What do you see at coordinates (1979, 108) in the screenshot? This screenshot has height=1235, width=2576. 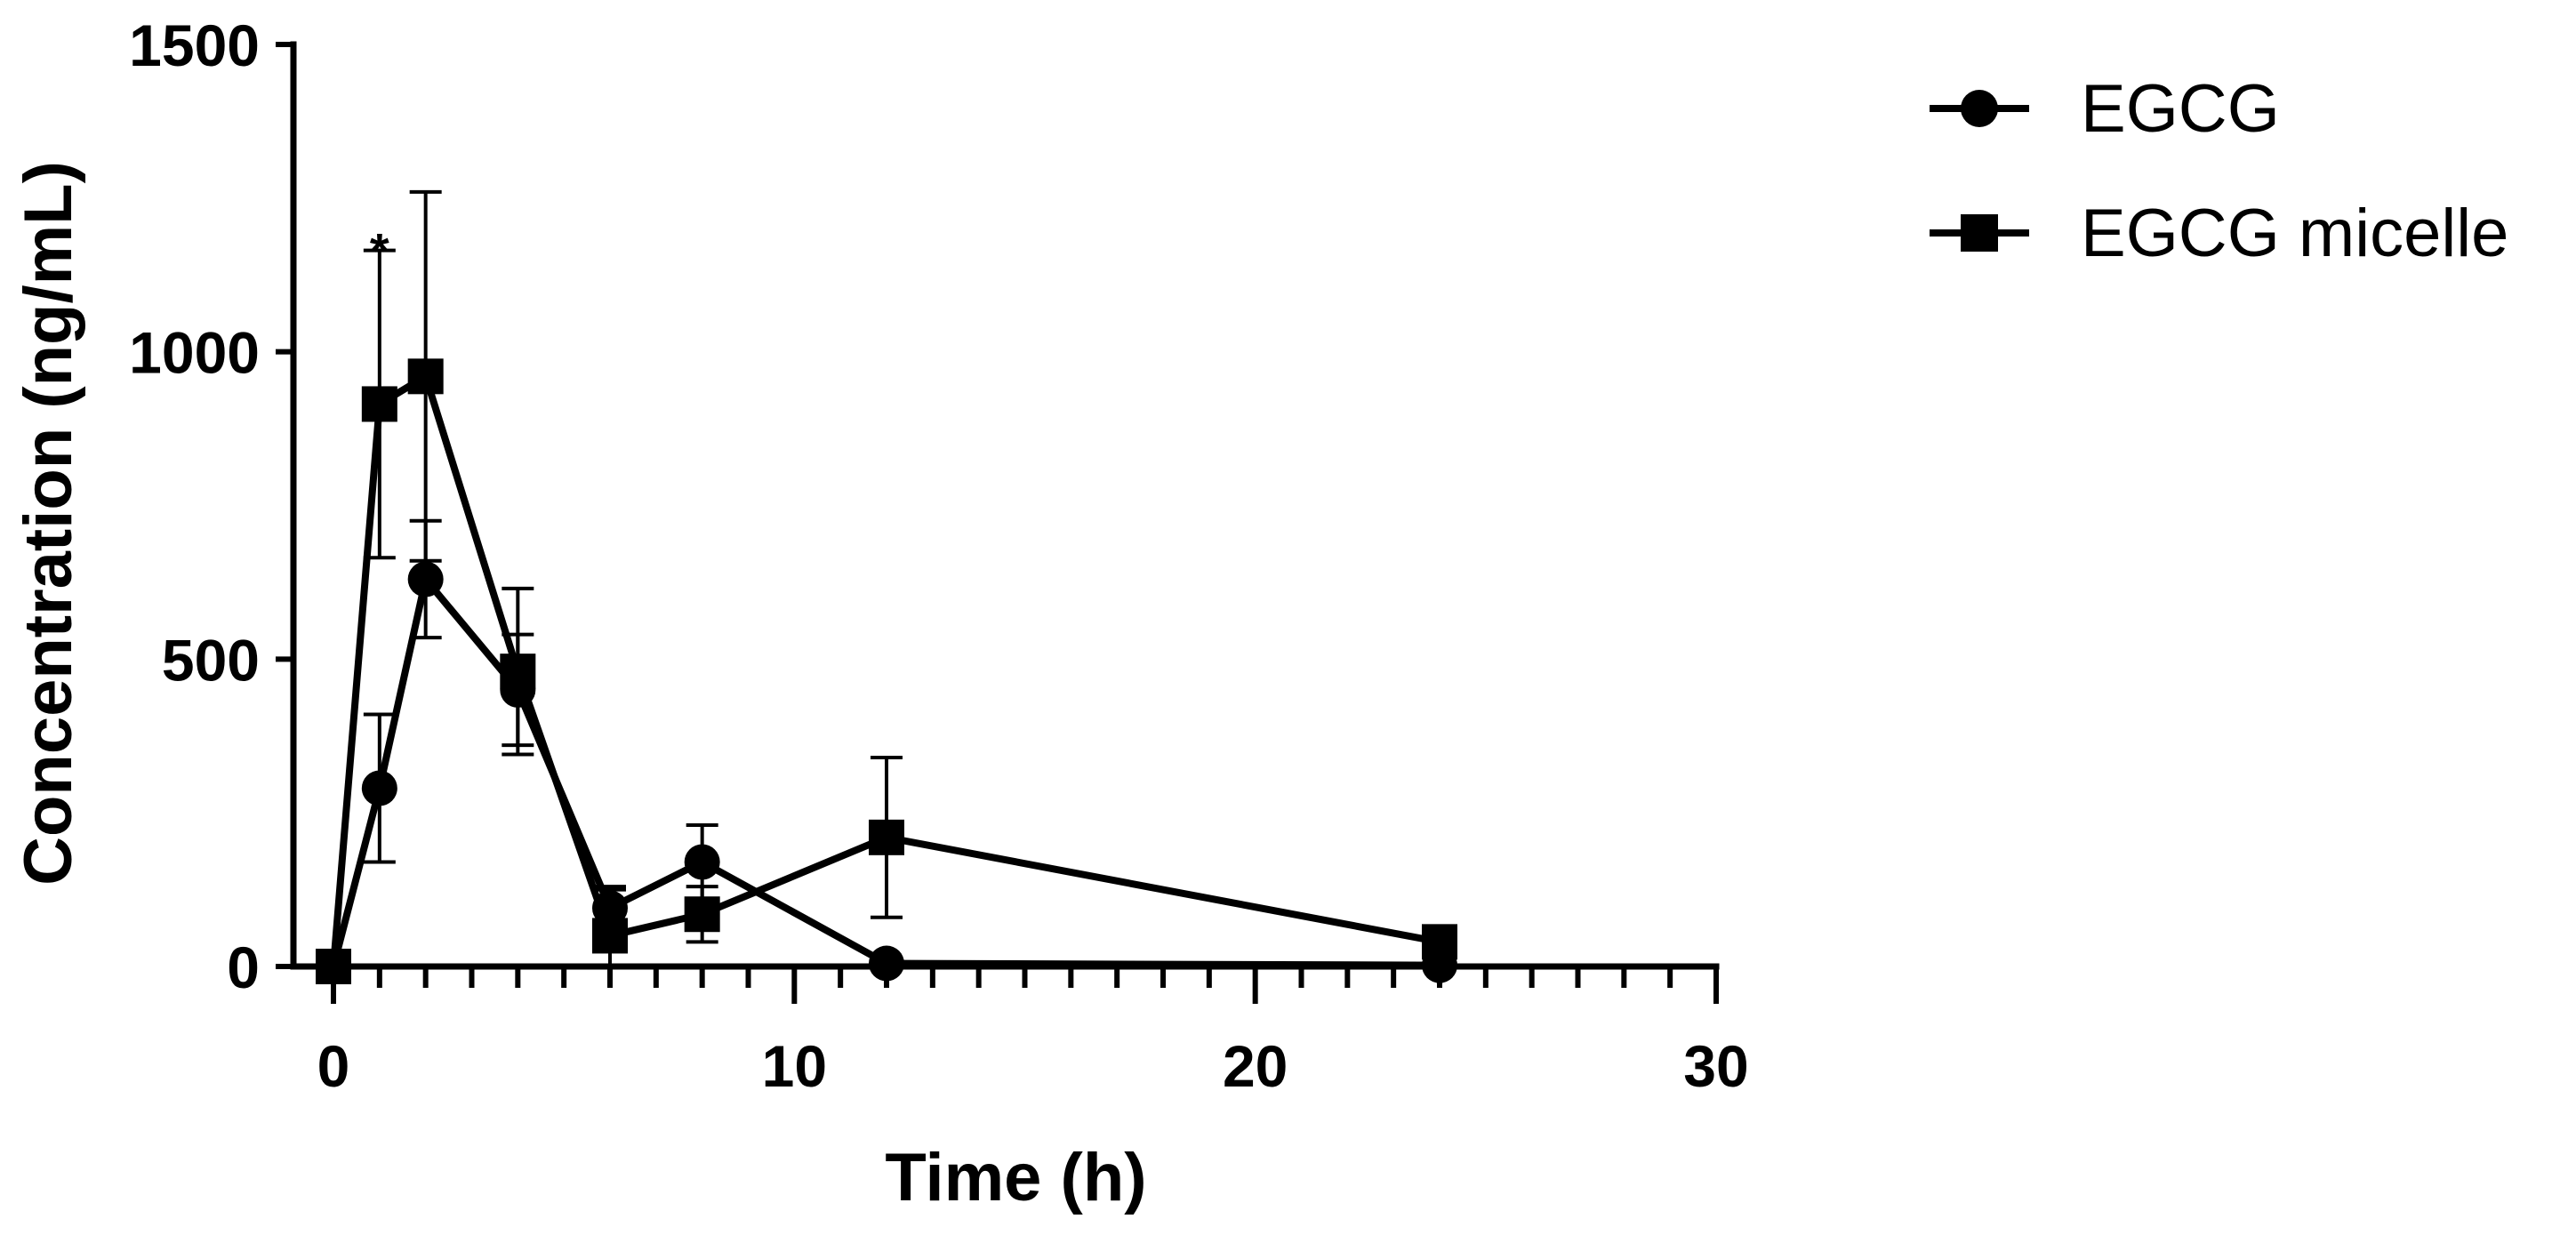 I see `legend-marker-circle` at bounding box center [1979, 108].